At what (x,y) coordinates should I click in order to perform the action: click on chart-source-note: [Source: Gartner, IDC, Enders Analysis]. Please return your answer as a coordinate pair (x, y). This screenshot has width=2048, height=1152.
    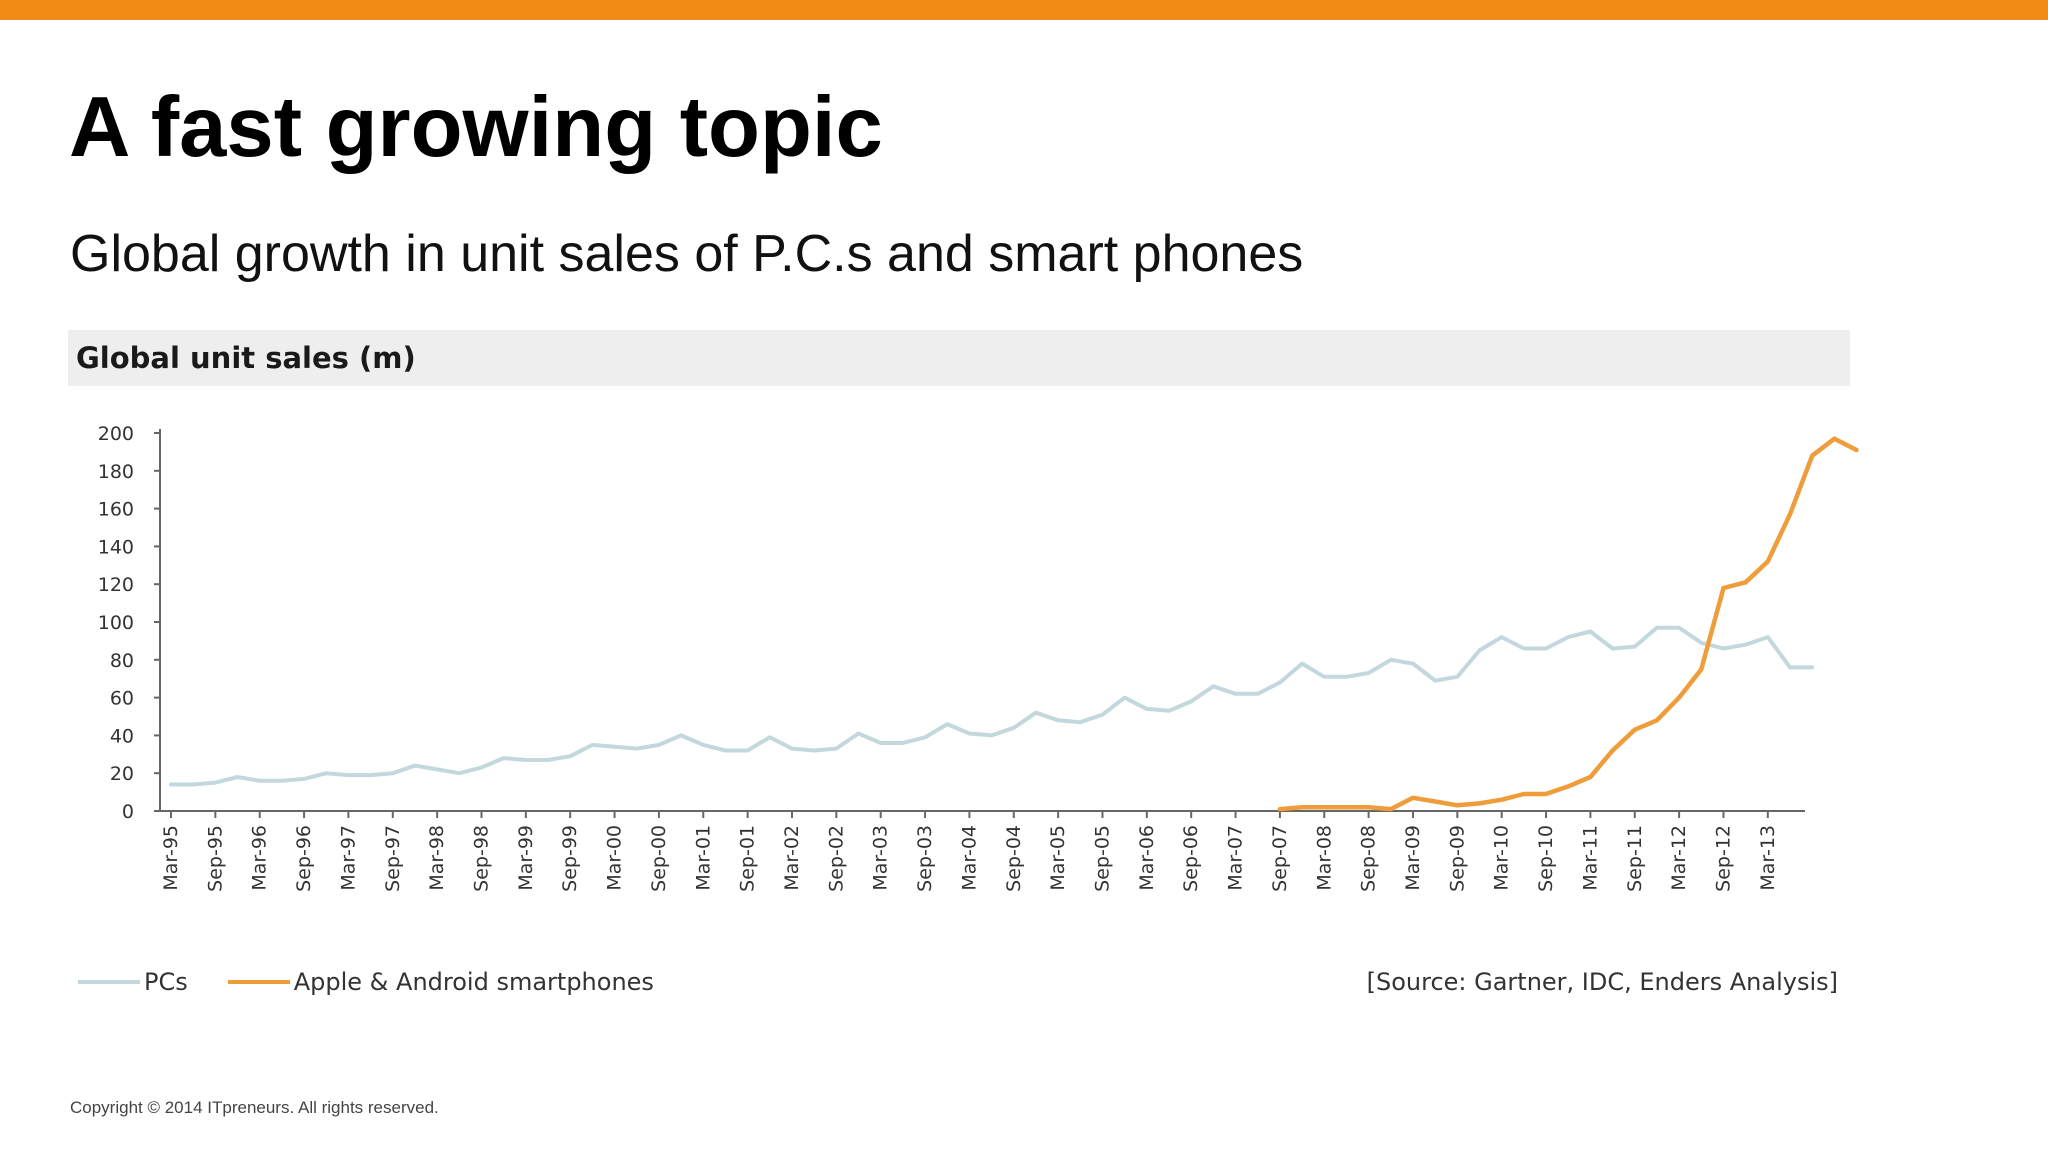
    Looking at the image, I should click on (1602, 982).